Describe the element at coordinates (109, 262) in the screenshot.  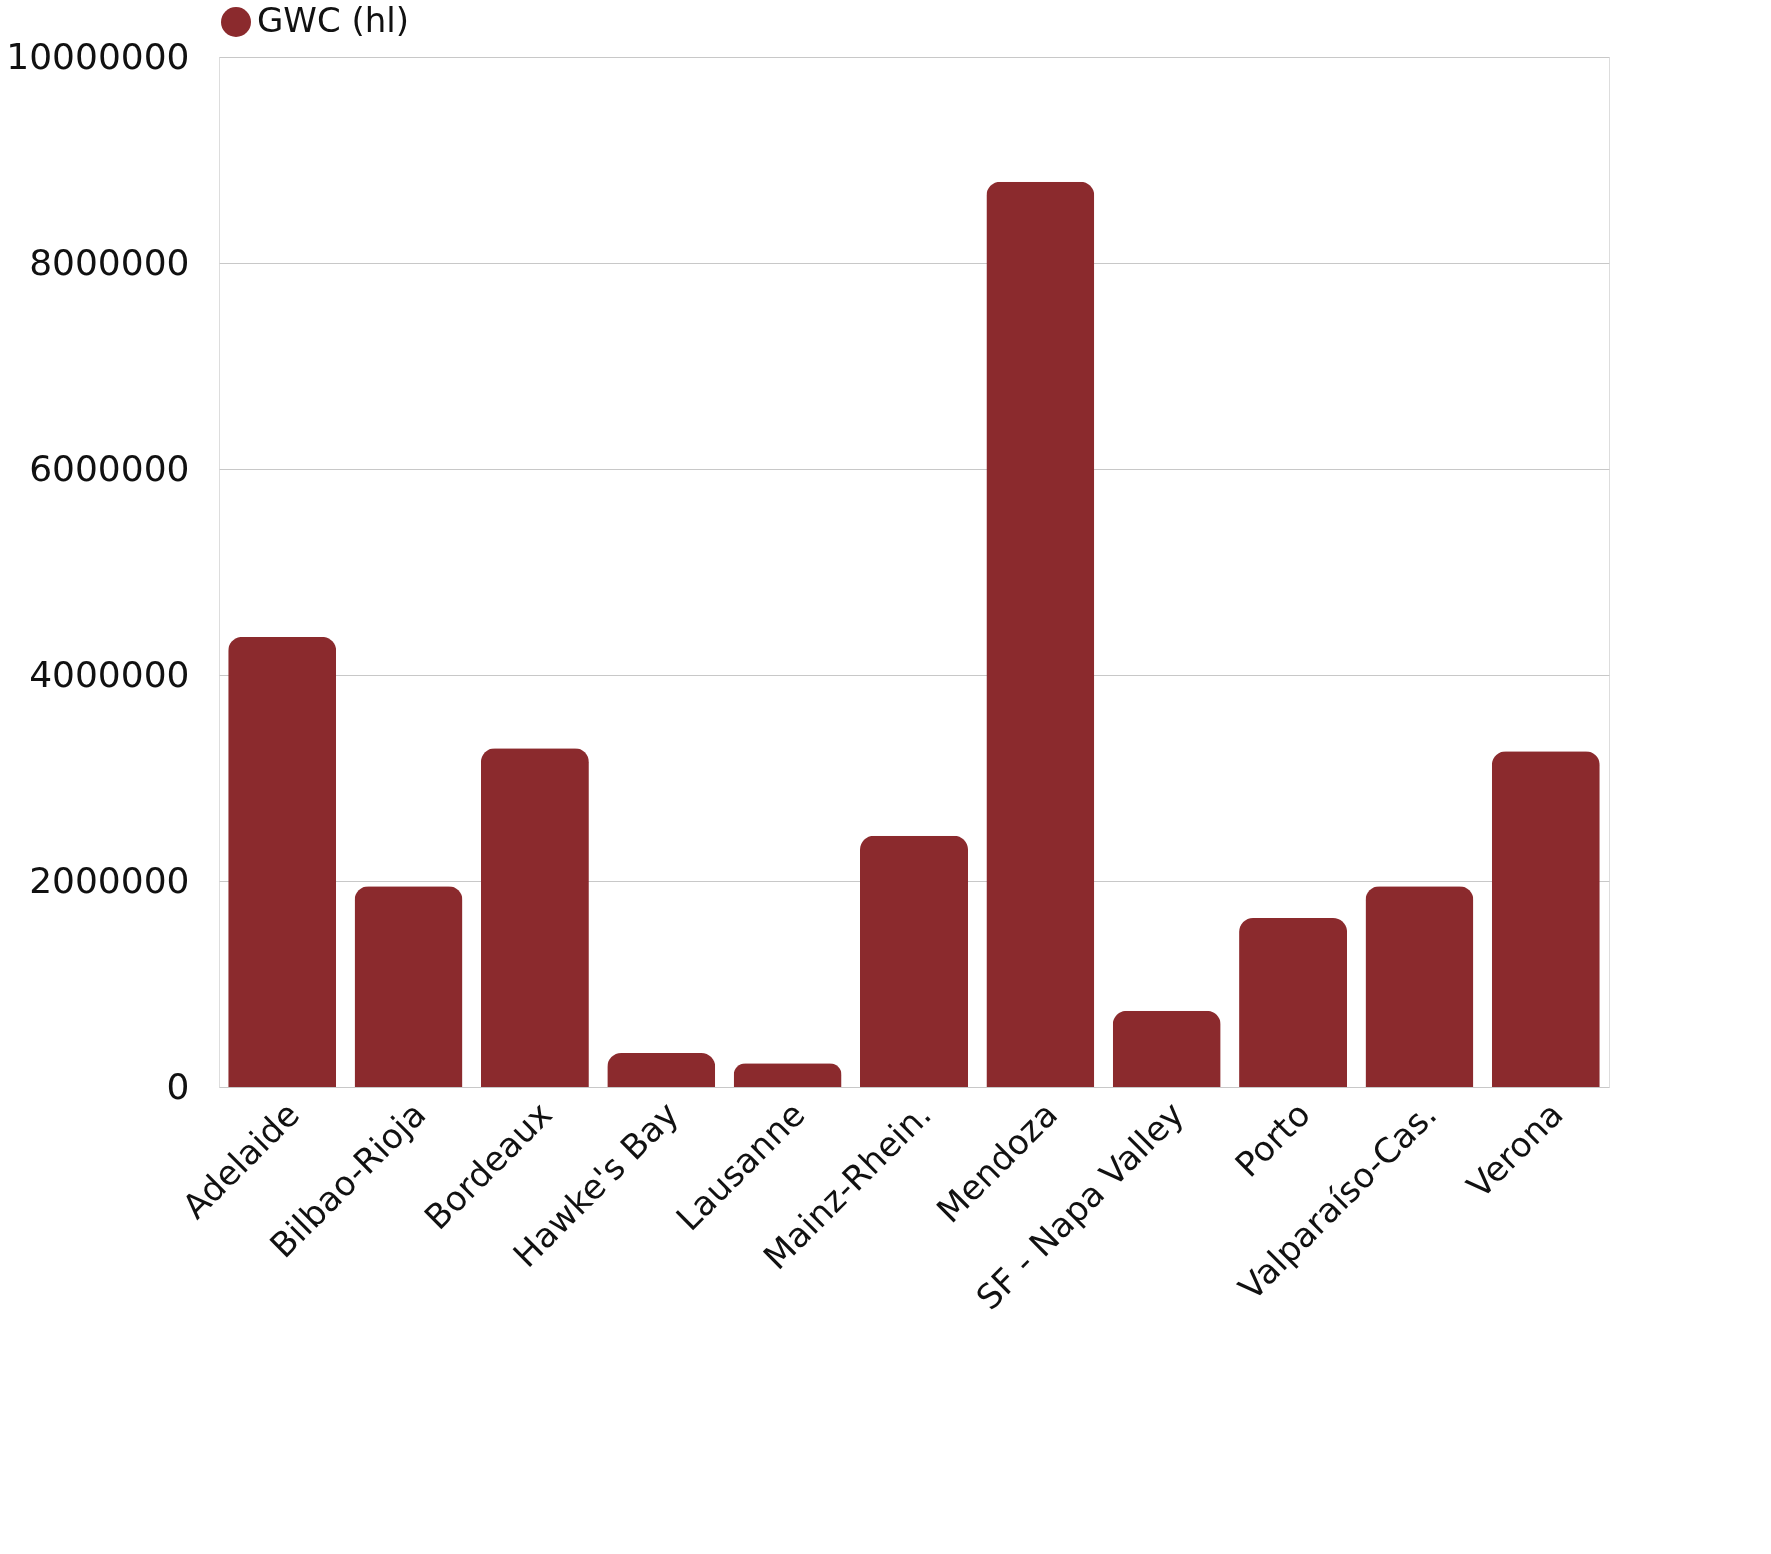
I see `y-tick-label: 8000000` at that location.